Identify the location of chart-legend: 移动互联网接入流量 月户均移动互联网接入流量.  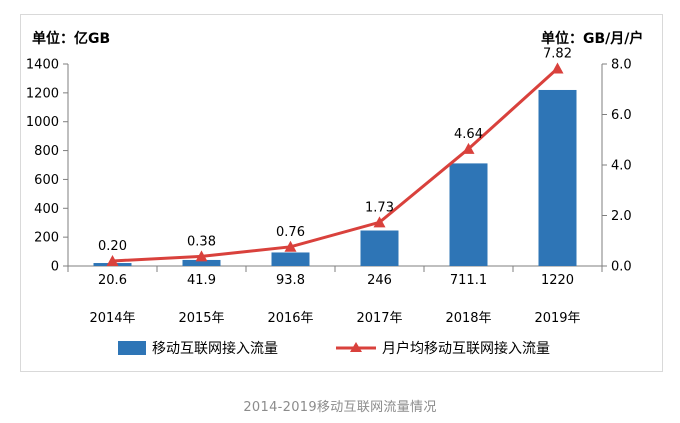
(363, 348).